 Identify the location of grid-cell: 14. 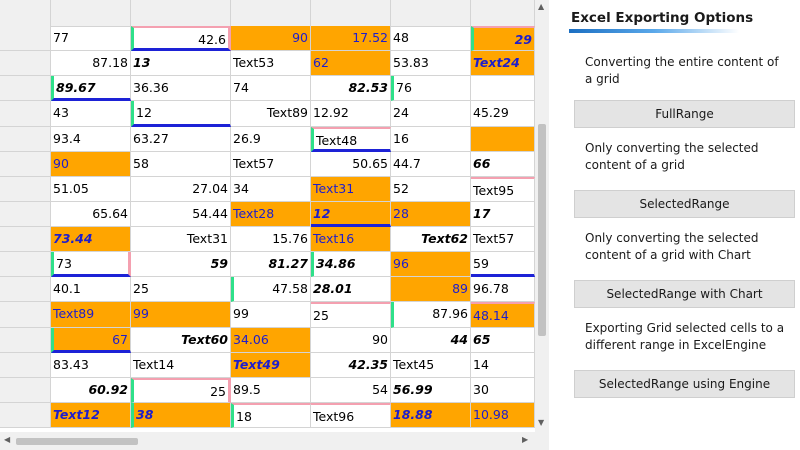
(503, 365).